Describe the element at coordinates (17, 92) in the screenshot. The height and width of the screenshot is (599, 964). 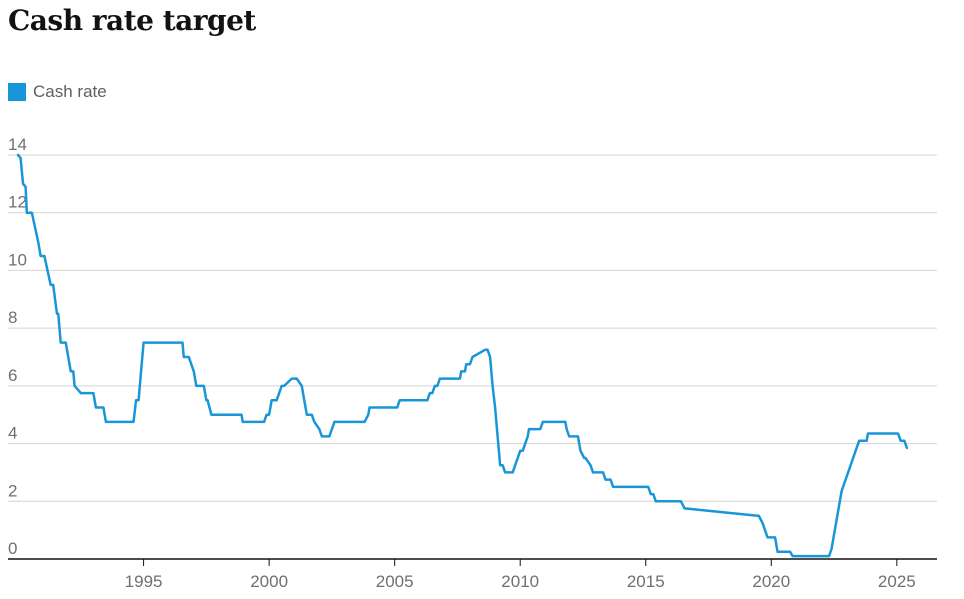
I see `legend-swatch-cash-rate` at that location.